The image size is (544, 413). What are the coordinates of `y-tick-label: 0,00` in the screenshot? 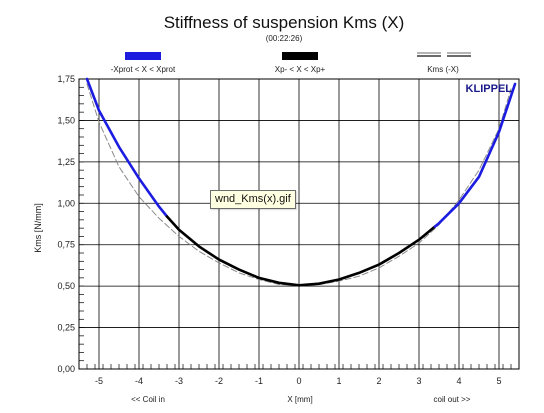 It's located at (66, 369).